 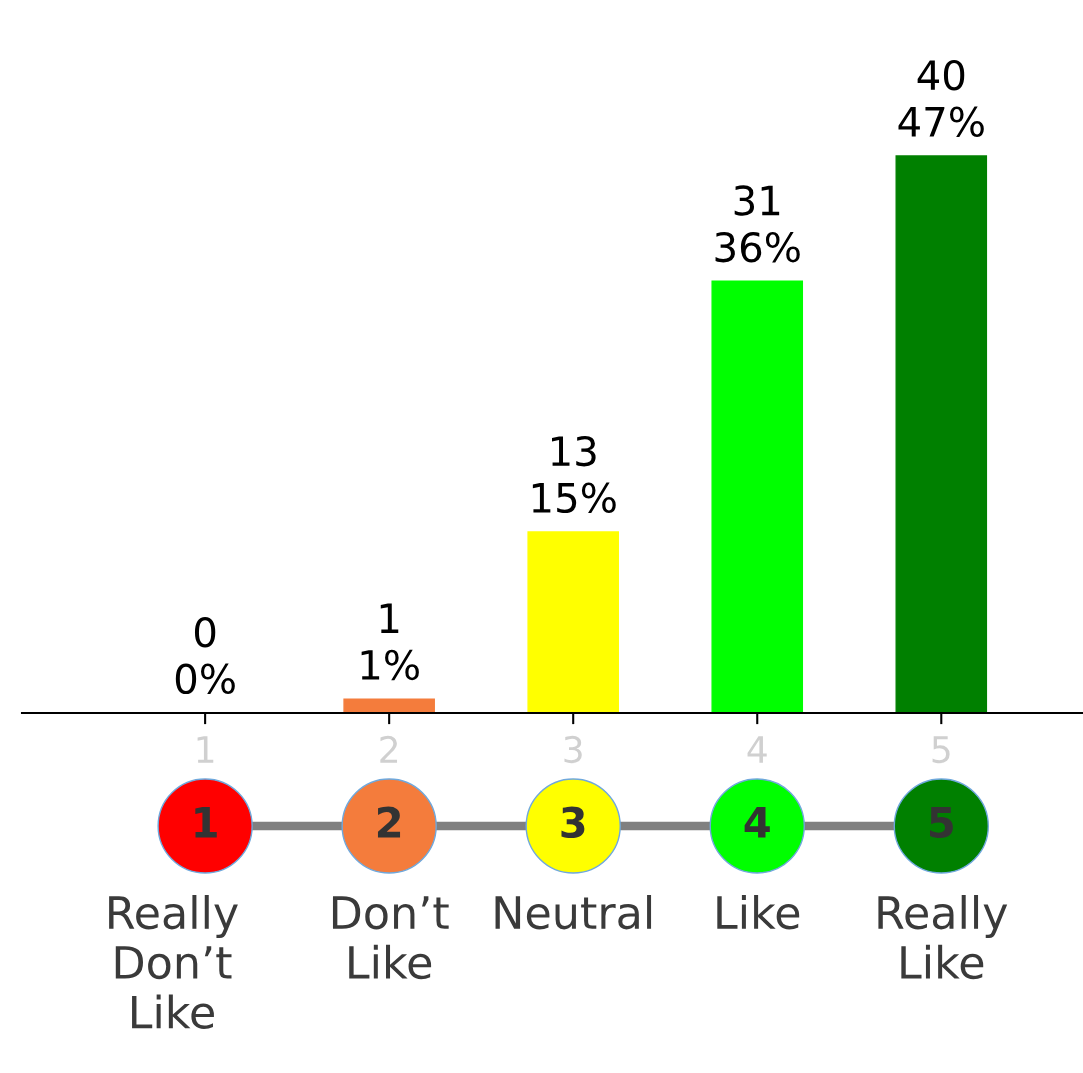 I want to click on text: Neutral, so click(x=573, y=912).